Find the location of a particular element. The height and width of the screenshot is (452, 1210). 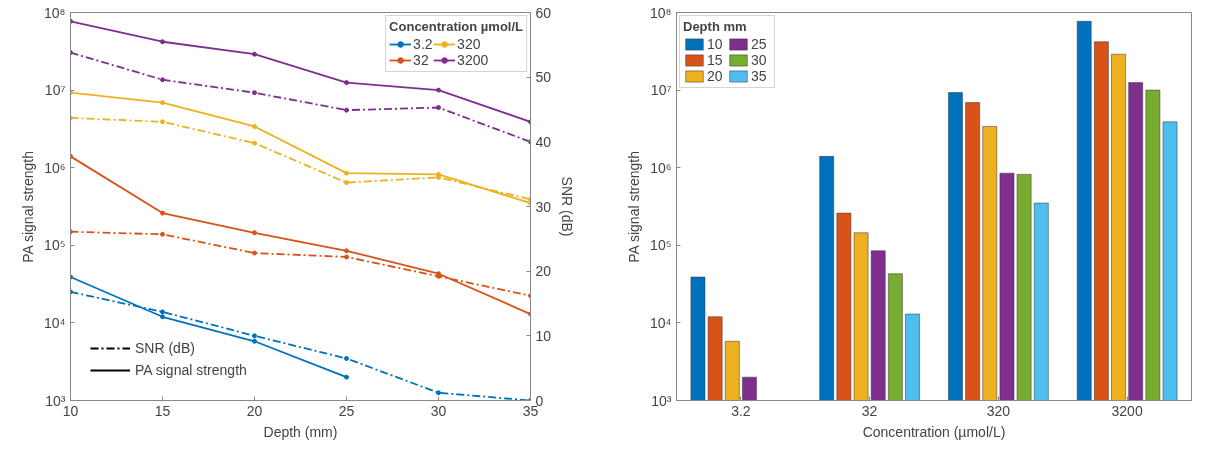

legend-title: Concentration µmol/L is located at coordinates (456, 26).